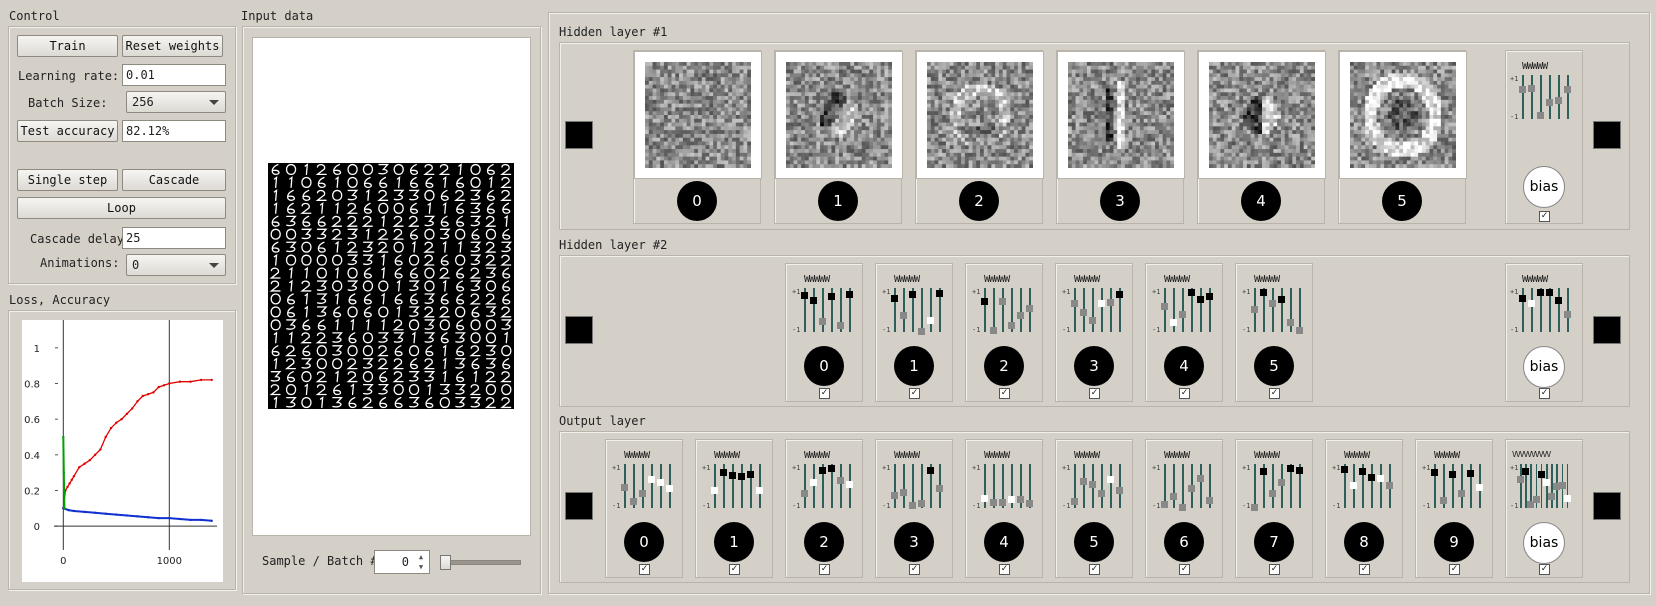 This screenshot has height=606, width=1656. Describe the element at coordinates (421, 567) in the screenshot. I see `spin-down-icon: ▼` at that location.